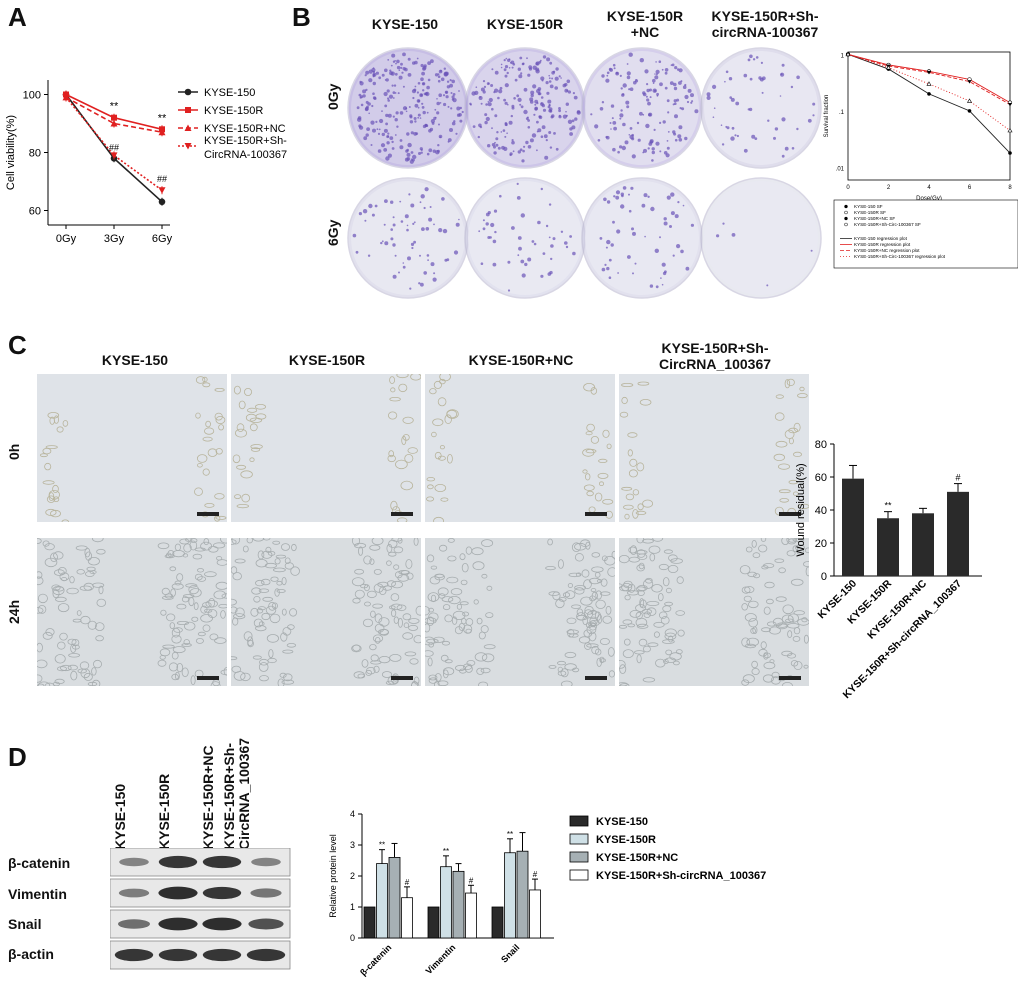 The width and height of the screenshot is (1020, 988). Describe the element at coordinates (188, 110) in the screenshot. I see `legend-marker` at that location.